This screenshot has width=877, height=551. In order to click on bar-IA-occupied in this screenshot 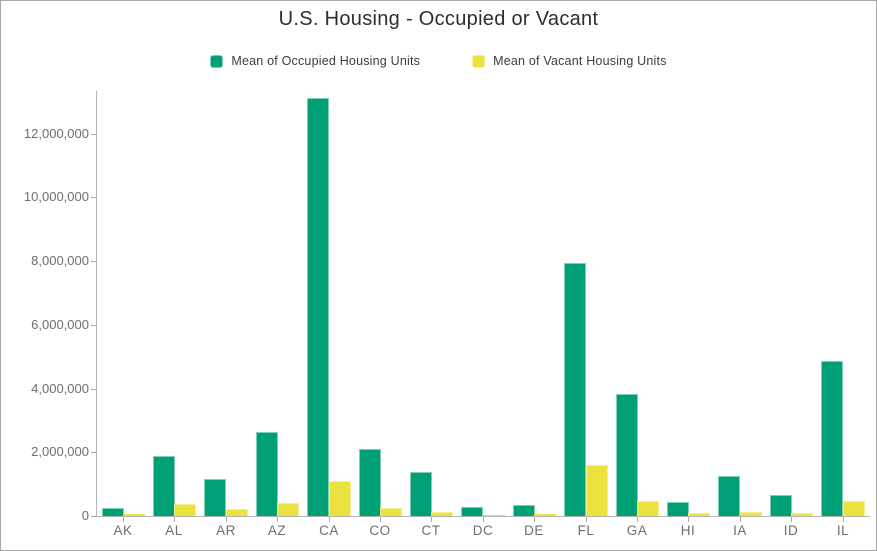, I will do `click(729, 496)`.